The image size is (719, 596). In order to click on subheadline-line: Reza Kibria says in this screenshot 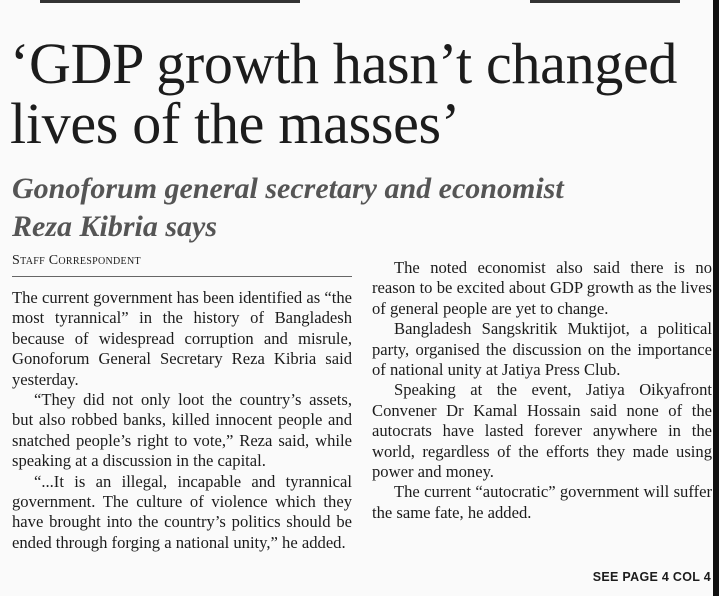, I will do `click(115, 226)`.